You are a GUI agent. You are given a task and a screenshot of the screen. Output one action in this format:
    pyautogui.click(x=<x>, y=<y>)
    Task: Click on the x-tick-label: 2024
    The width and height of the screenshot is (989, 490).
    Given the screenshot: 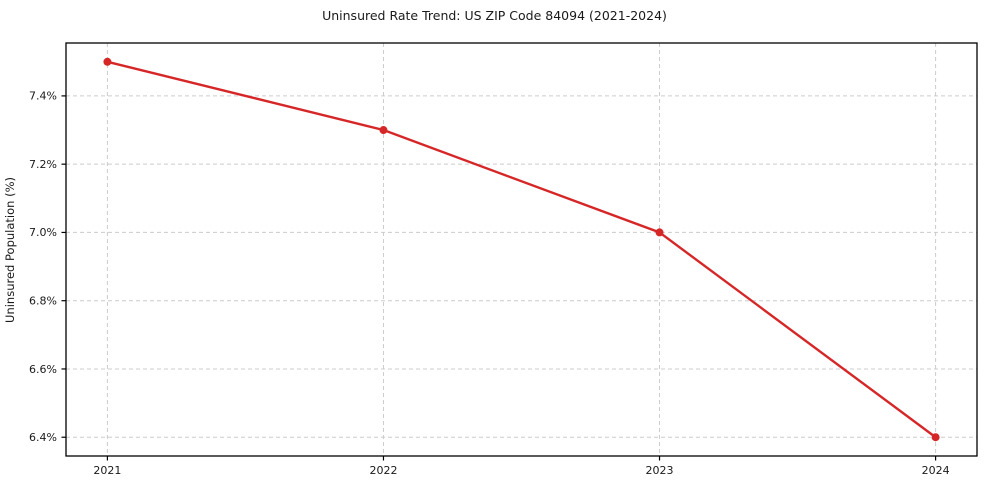 What is the action you would take?
    pyautogui.click(x=936, y=470)
    